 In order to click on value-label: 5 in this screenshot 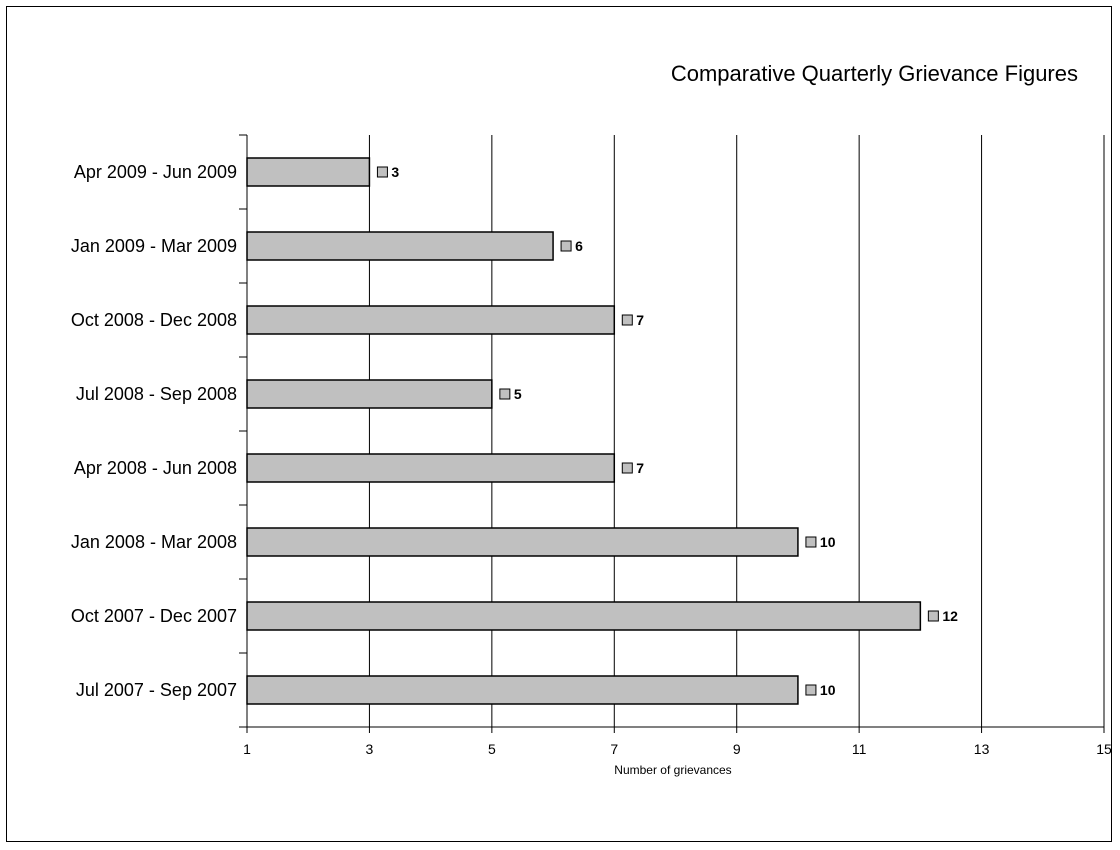, I will do `click(518, 394)`.